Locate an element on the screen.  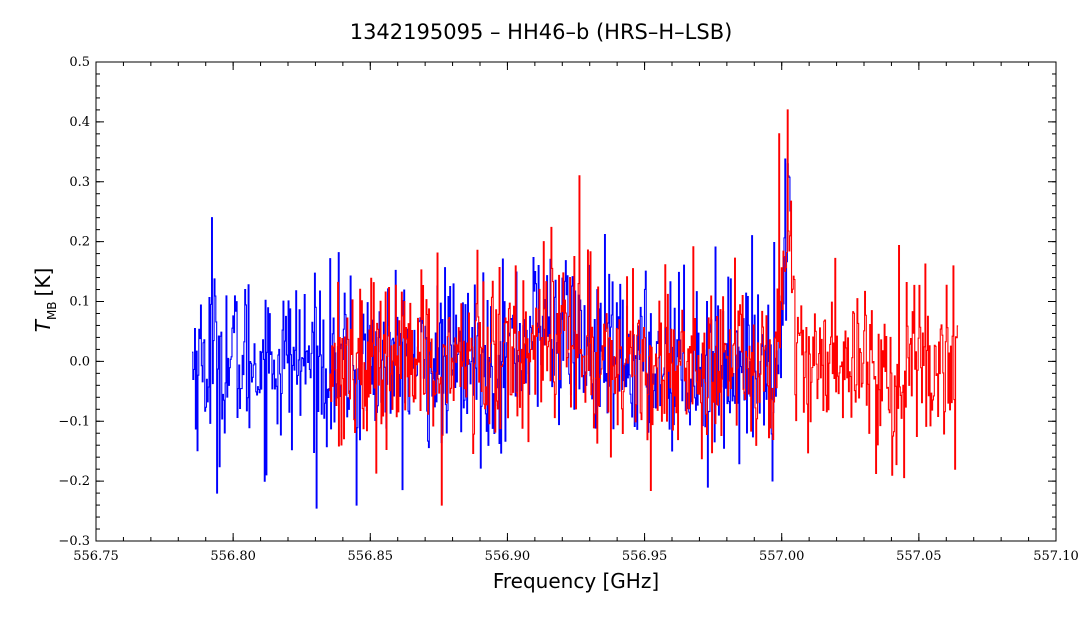
x-tick-label: 556.80 is located at coordinates (233, 556).